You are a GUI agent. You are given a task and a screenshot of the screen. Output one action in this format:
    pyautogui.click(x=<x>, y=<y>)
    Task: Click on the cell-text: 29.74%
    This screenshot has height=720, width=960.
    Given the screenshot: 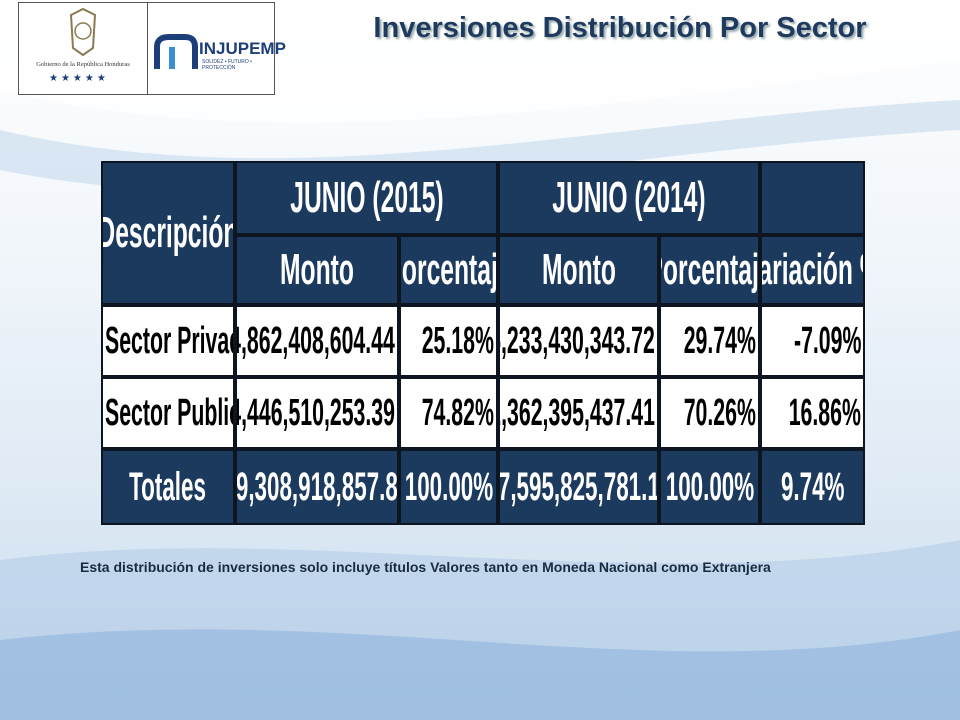 What is the action you would take?
    pyautogui.click(x=719, y=340)
    